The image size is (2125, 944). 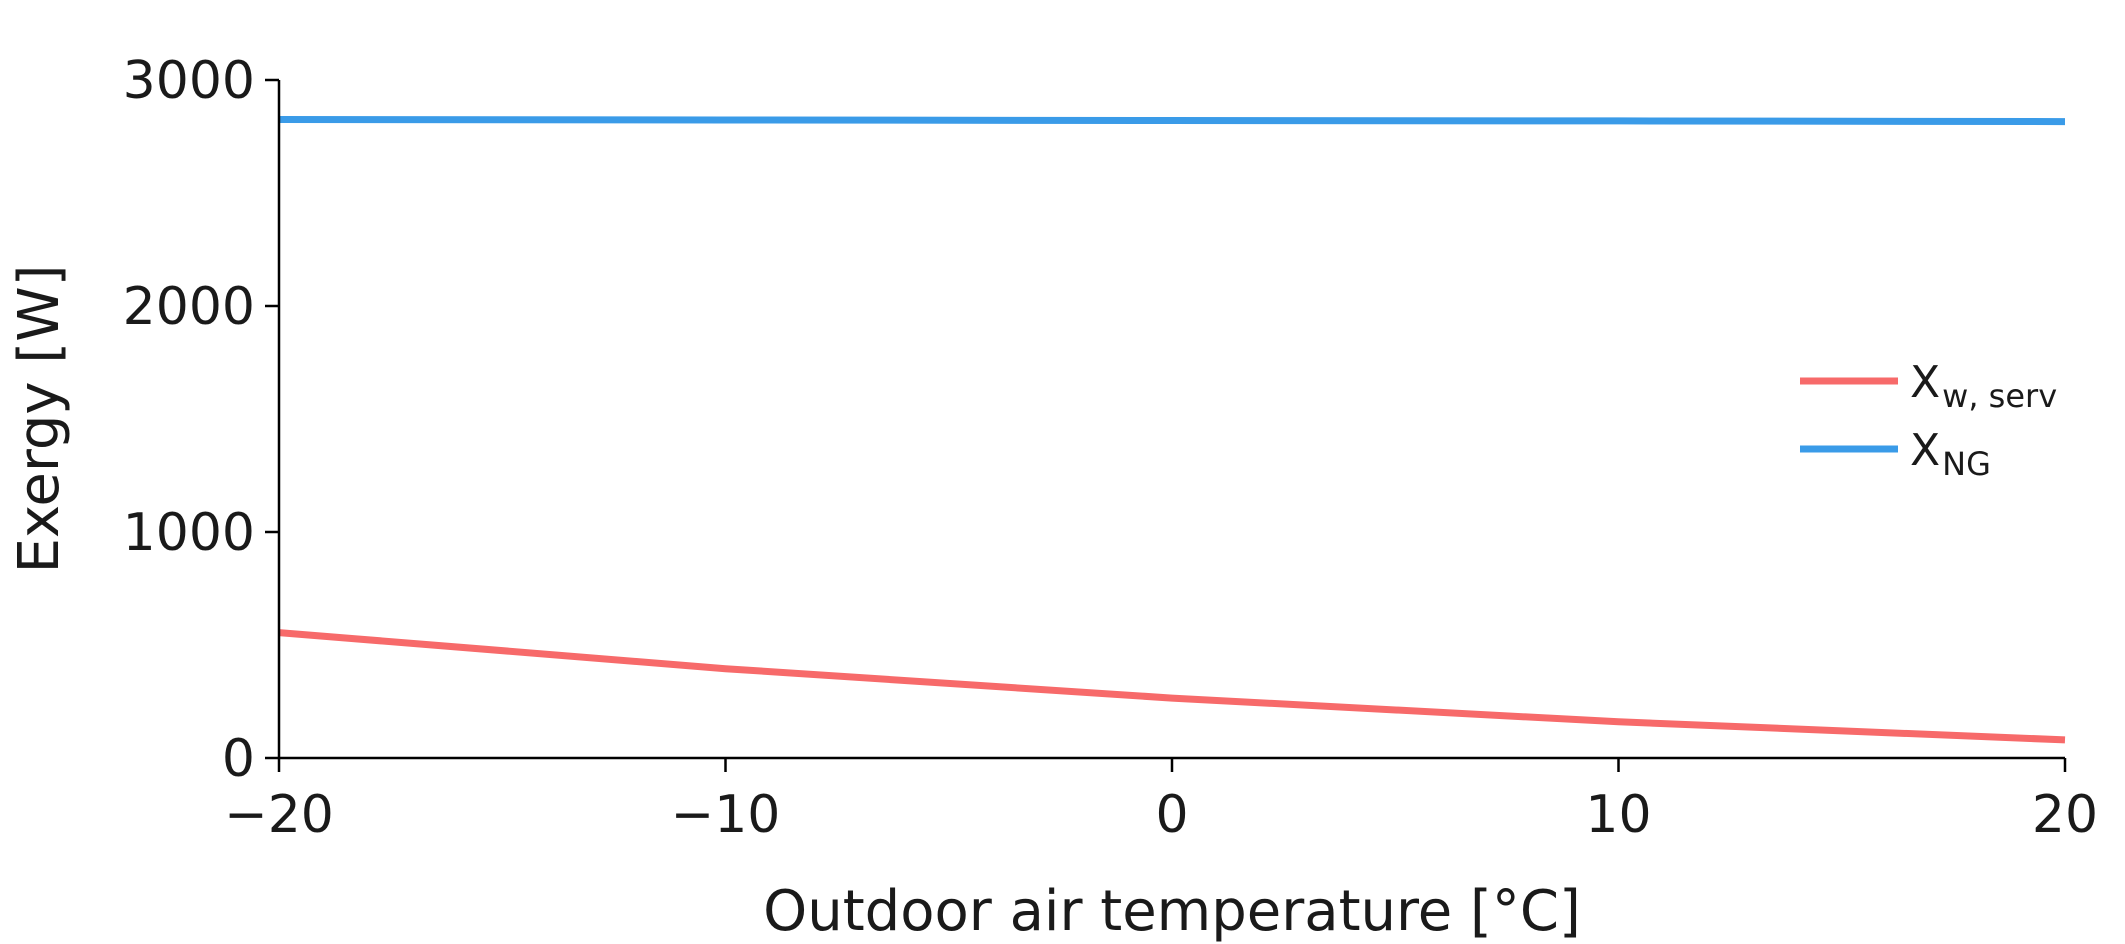 I want to click on legend-label: XNG, so click(x=1950, y=454).